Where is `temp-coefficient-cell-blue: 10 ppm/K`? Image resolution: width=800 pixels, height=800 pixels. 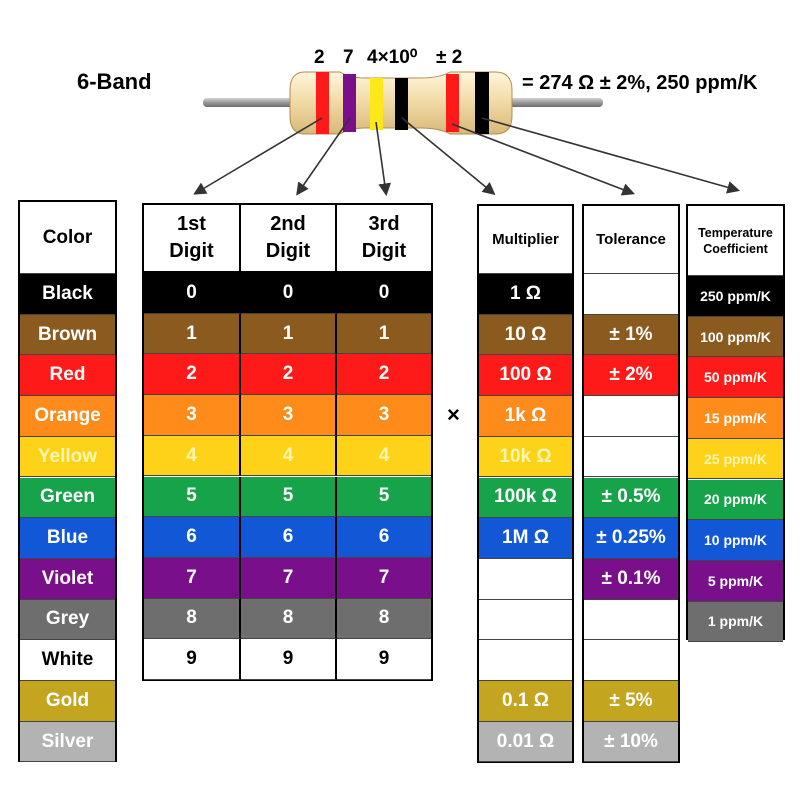 temp-coefficient-cell-blue: 10 ppm/K is located at coordinates (735, 540).